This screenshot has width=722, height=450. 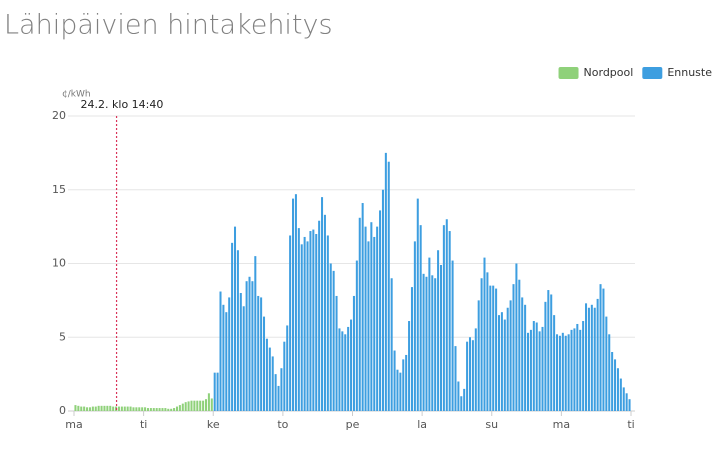 I want to click on y-tick-label: 10, so click(x=59, y=263).